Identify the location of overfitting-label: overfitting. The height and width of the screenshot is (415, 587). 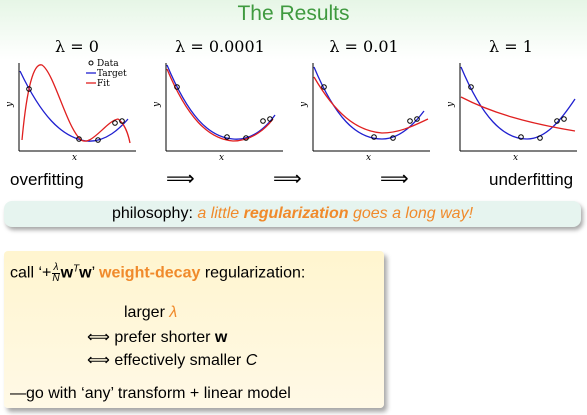
(47, 179).